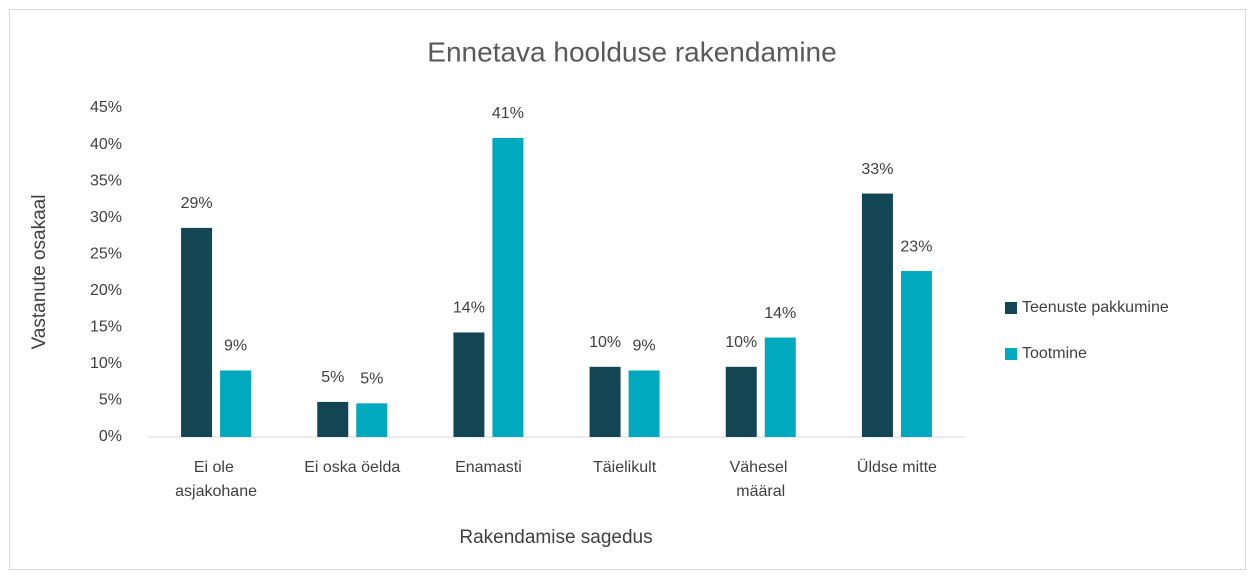 Image resolution: width=1255 pixels, height=579 pixels. Describe the element at coordinates (761, 479) in the screenshot. I see `x-tick-label: Vähesel määral` at that location.